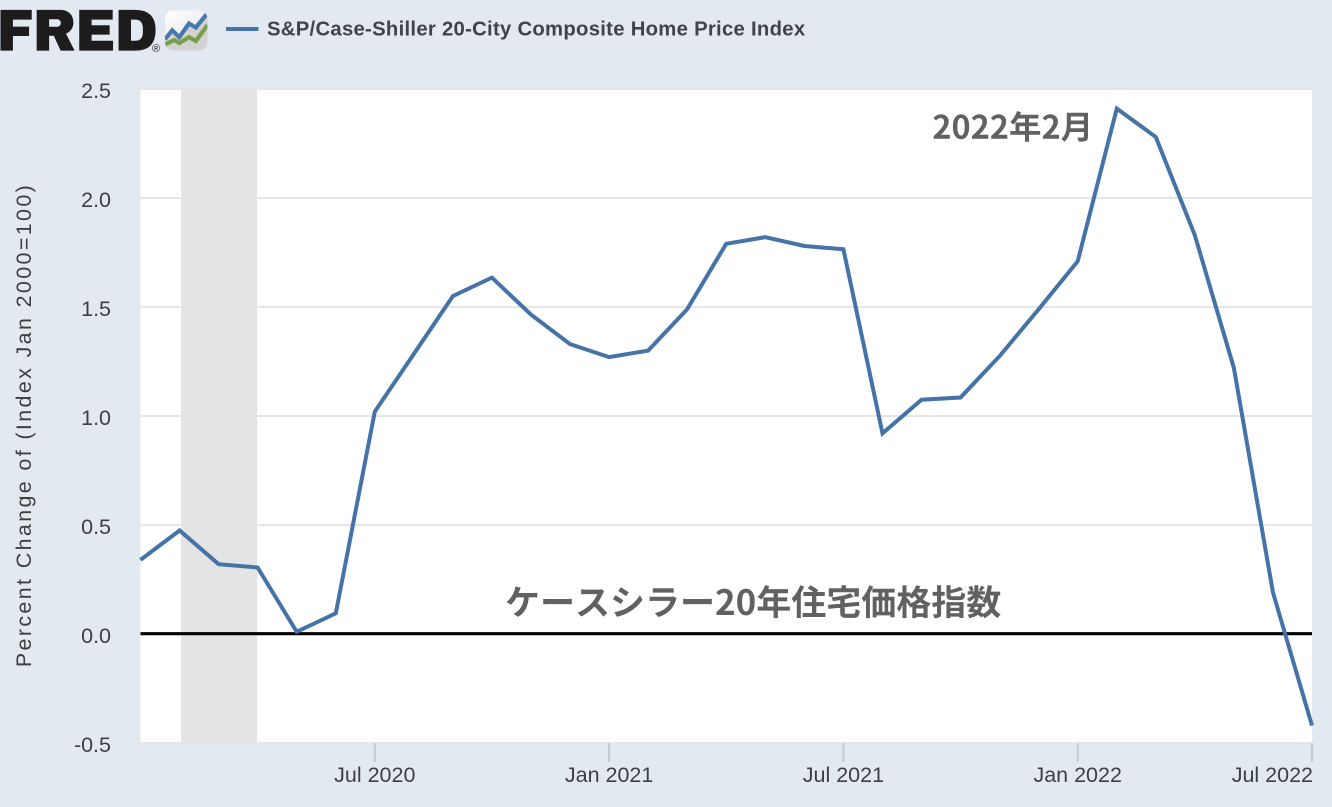 Image resolution: width=1332 pixels, height=807 pixels. Describe the element at coordinates (96, 527) in the screenshot. I see `svg-text: 0.5` at that location.